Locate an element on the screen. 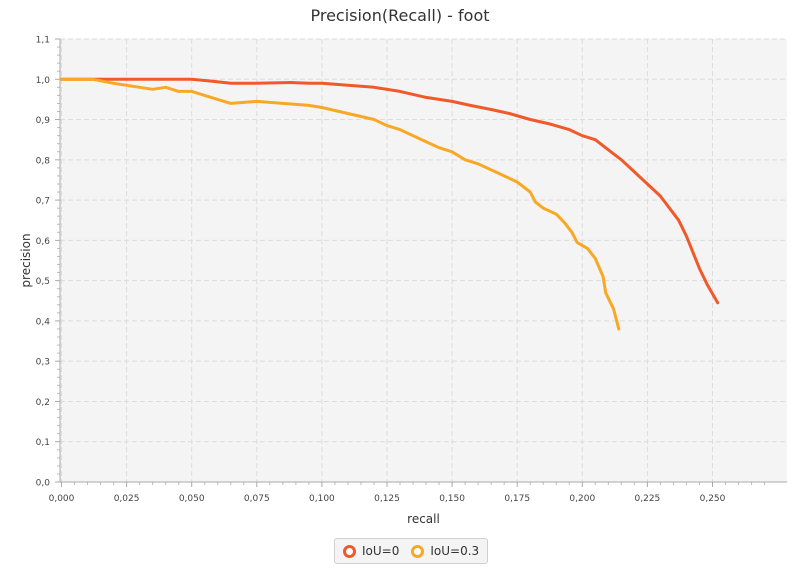  x-tick-label: 0,125 is located at coordinates (387, 499).